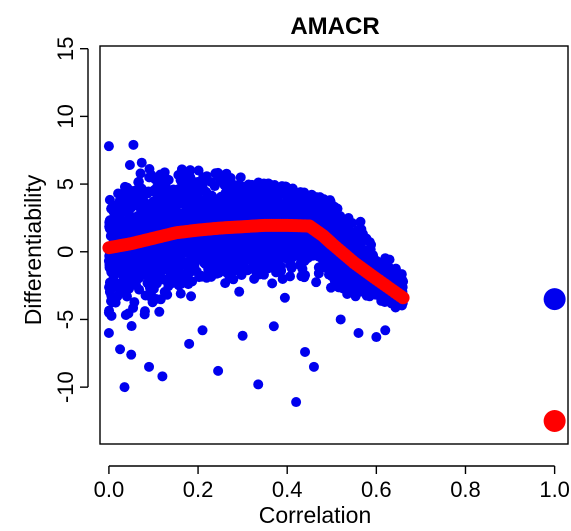 The height and width of the screenshot is (531, 571). I want to click on y-tick-label: -10, so click(65, 387).